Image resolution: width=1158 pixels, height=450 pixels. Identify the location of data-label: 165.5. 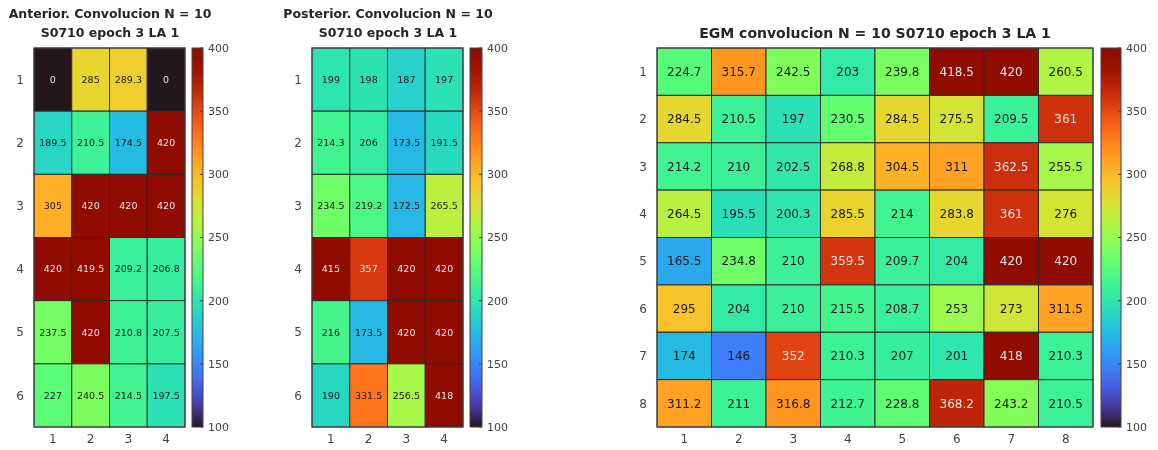
(684, 261).